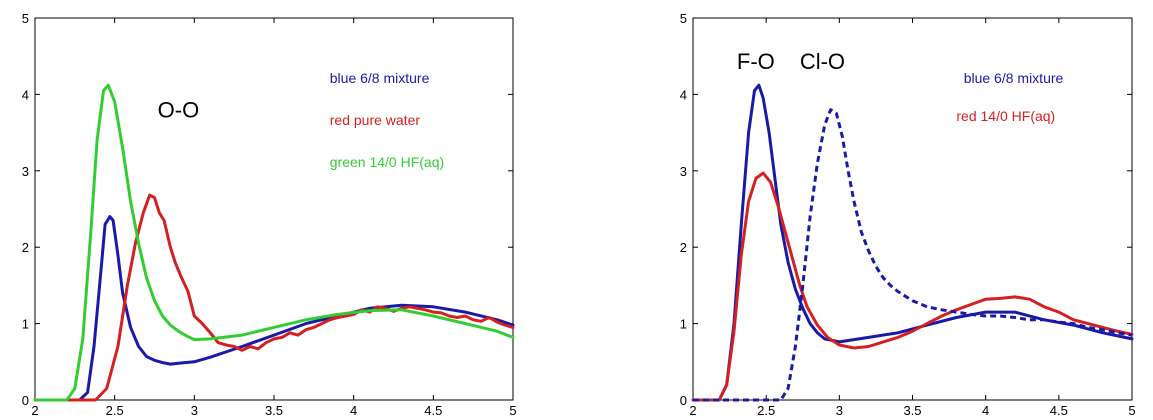 This screenshot has width=1153, height=420. Describe the element at coordinates (387, 162) in the screenshot. I see `annotation-label: green 14/0 HF(aq)` at that location.